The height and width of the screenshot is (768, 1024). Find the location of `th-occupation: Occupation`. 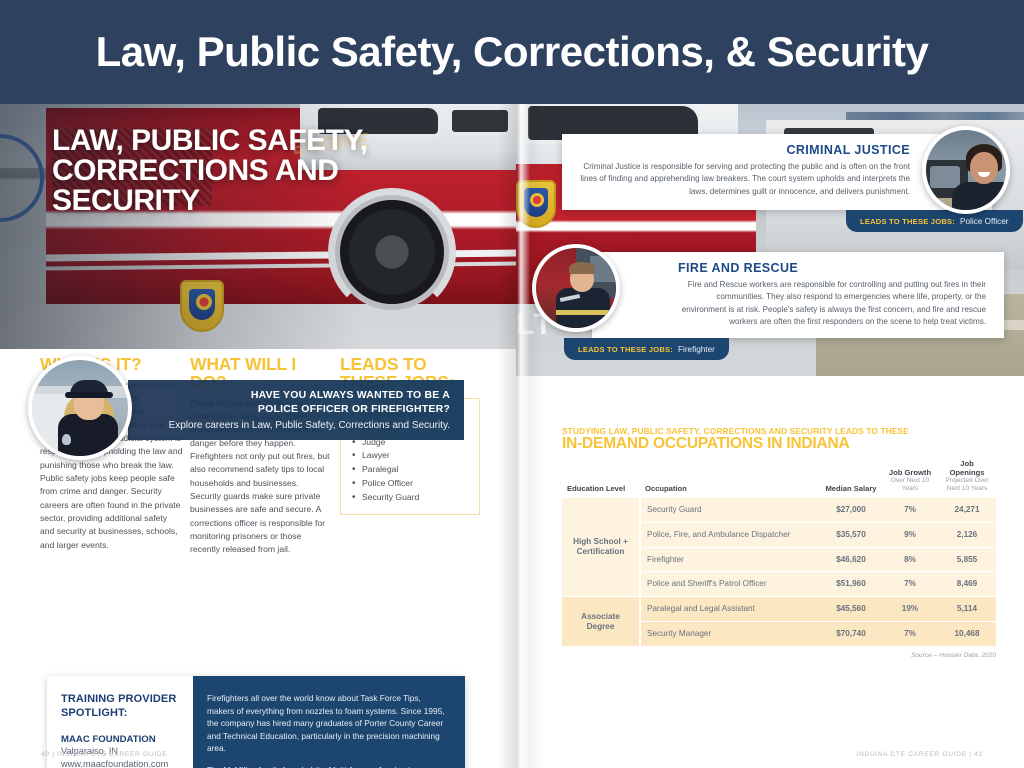

th-occupation: Occupation is located at coordinates (666, 488).